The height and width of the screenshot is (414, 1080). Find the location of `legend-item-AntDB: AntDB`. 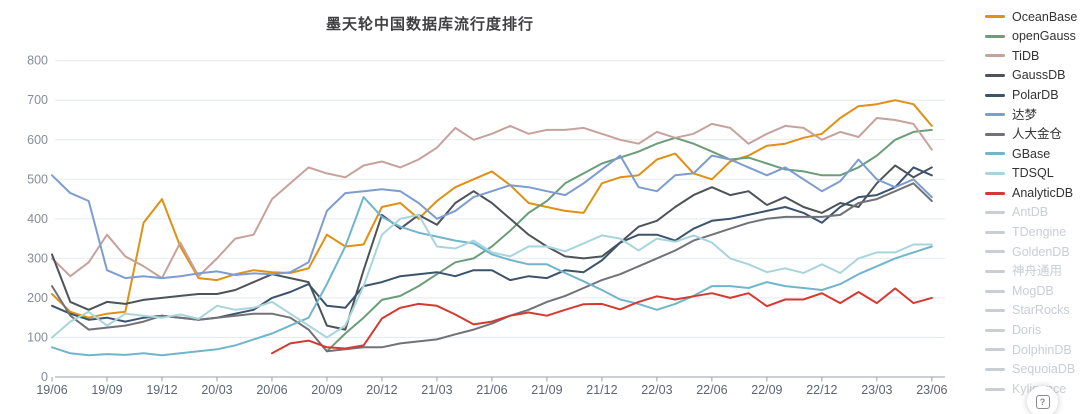

legend-item-AntDB: AntDB is located at coordinates (1032, 213).